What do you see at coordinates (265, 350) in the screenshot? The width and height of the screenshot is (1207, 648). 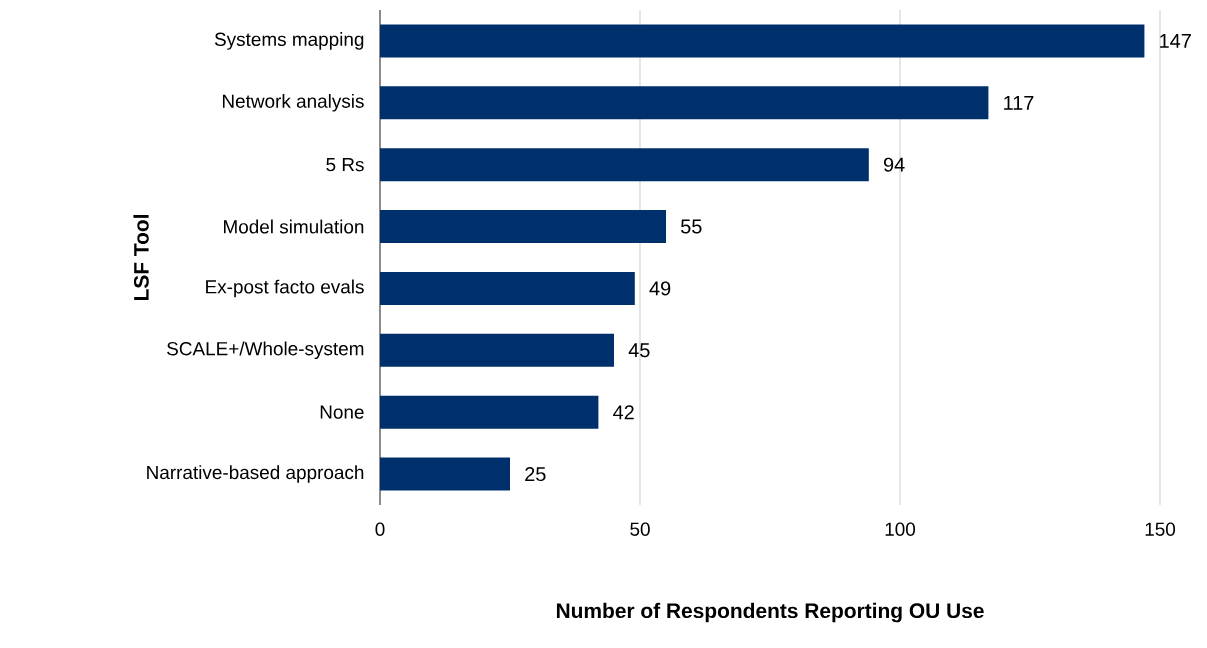 I see `y-tick-label: SCALE+/Whole-system` at bounding box center [265, 350].